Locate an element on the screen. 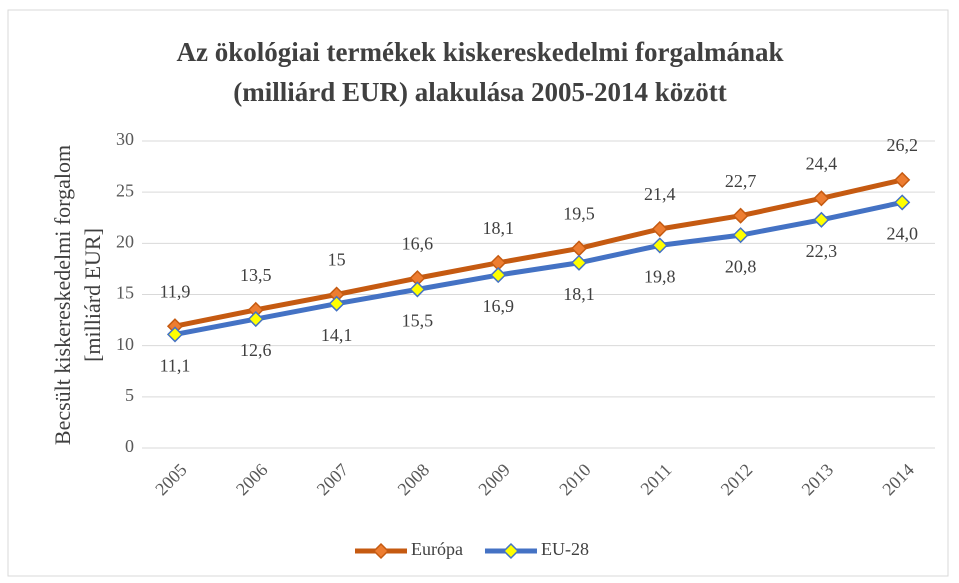 This screenshot has width=959, height=583. data-label: 19,8 is located at coordinates (660, 277).